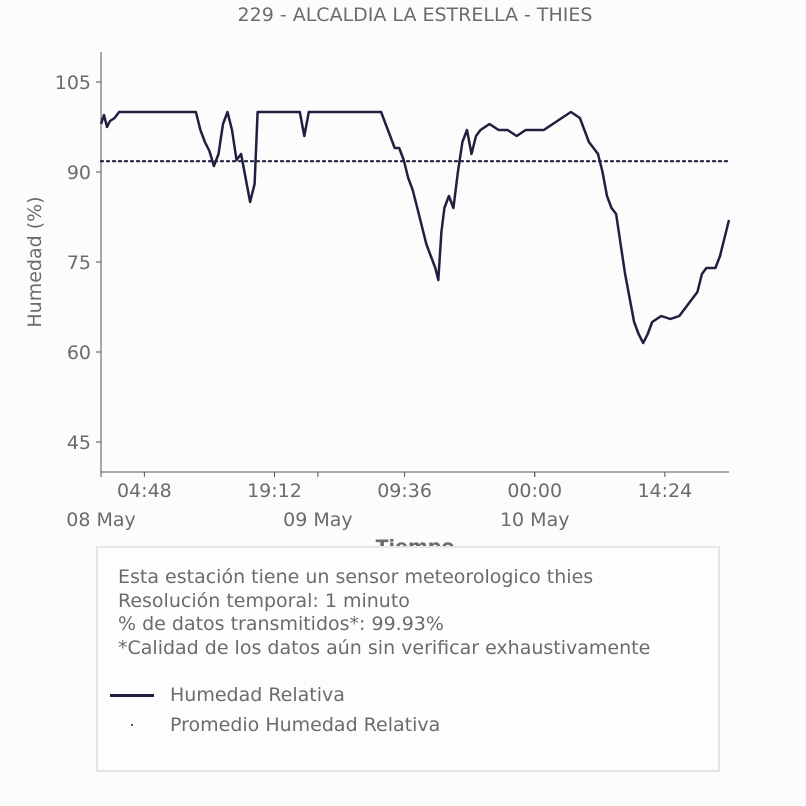 The width and height of the screenshot is (806, 806). What do you see at coordinates (144, 491) in the screenshot?
I see `x-tick-label: 04:48` at bounding box center [144, 491].